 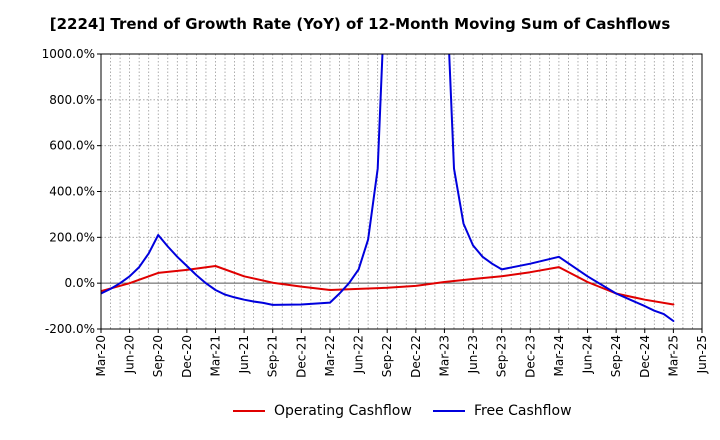 What do you see at coordinates (101, 355) in the screenshot?
I see `x-tick-label: Mar-20` at bounding box center [101, 355].